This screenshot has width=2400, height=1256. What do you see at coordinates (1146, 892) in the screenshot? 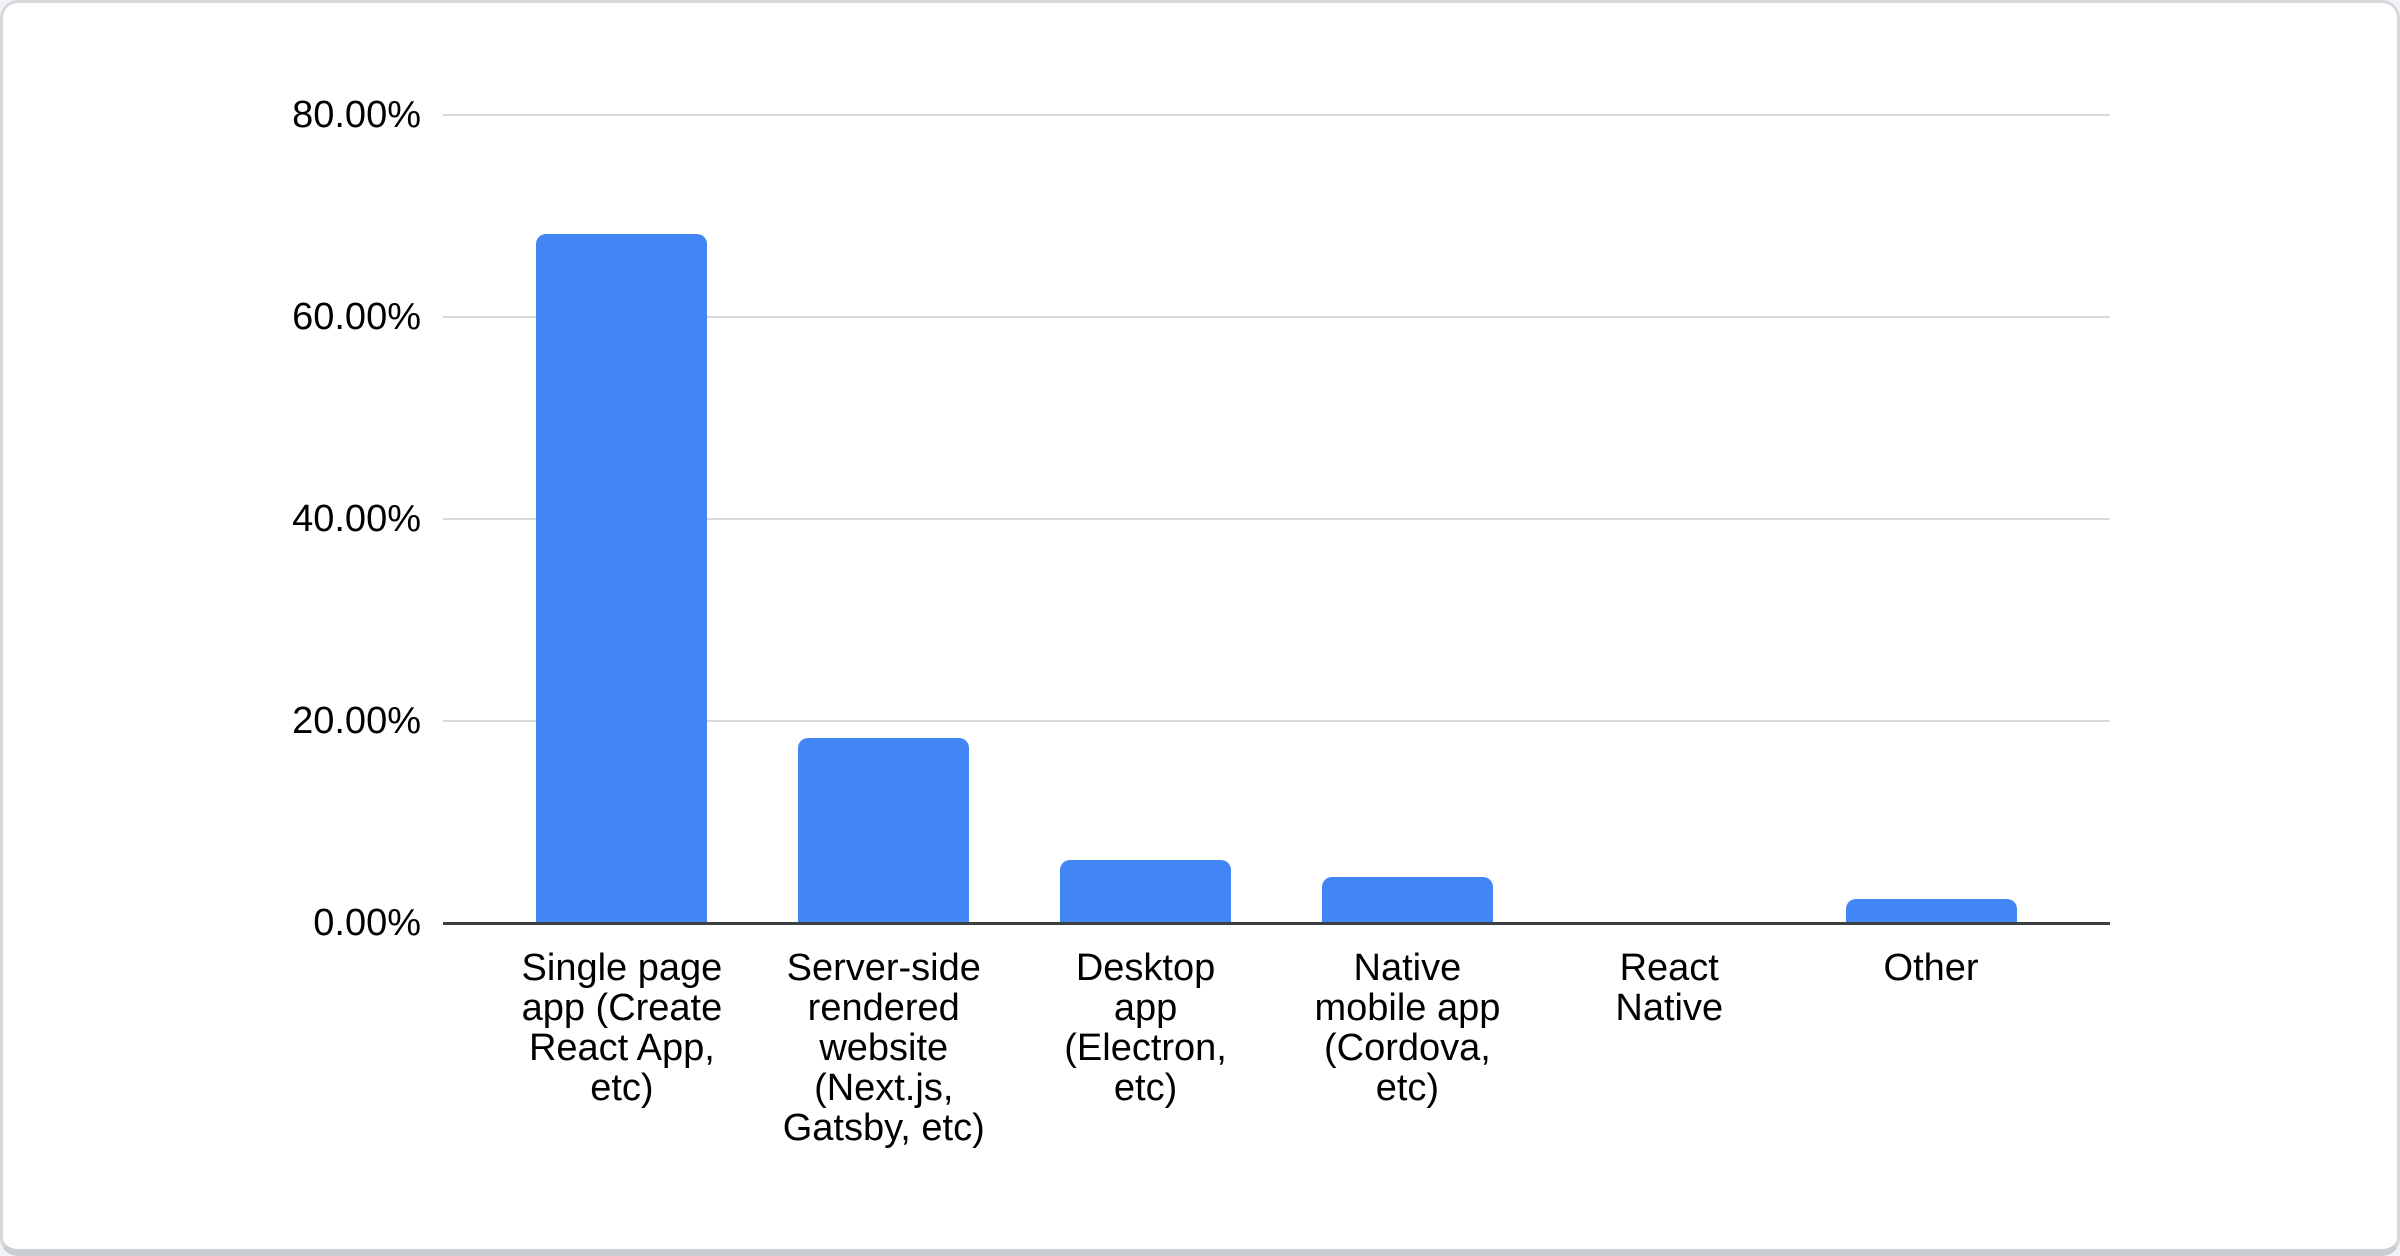
I see `bar-desktop-app-electron-etc` at bounding box center [1146, 892].